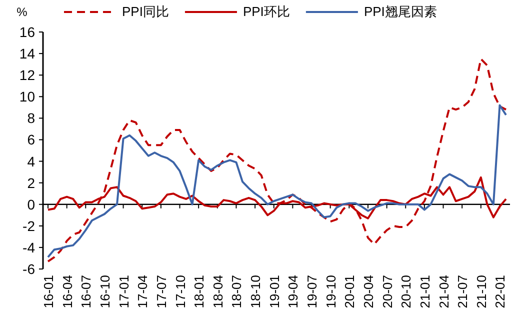 This screenshot has width=519, height=320. What do you see at coordinates (31, 182) in the screenshot?
I see `y-tick-label: 2` at bounding box center [31, 182].